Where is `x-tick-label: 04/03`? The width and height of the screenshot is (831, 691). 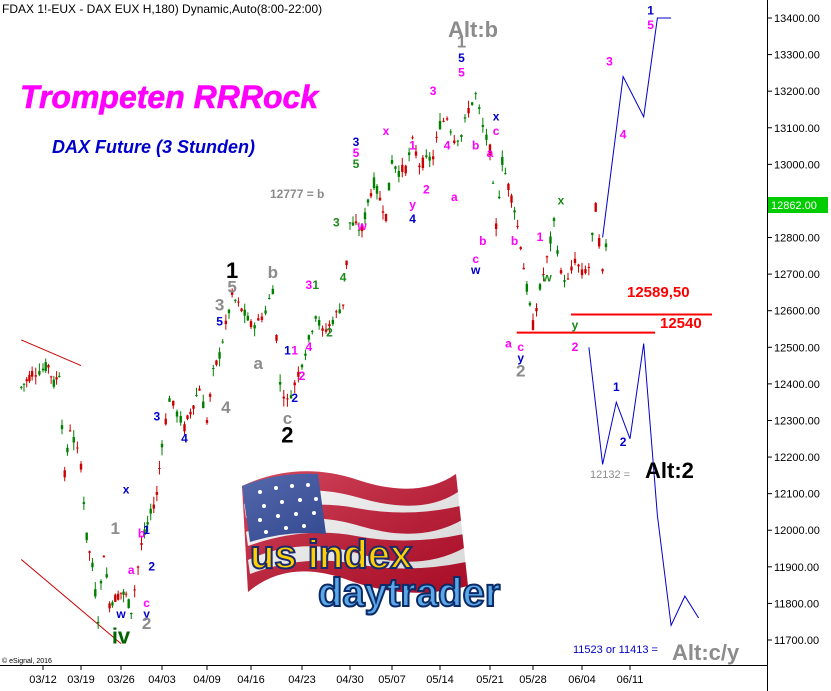 x-tick-label: 04/03 is located at coordinates (162, 680).